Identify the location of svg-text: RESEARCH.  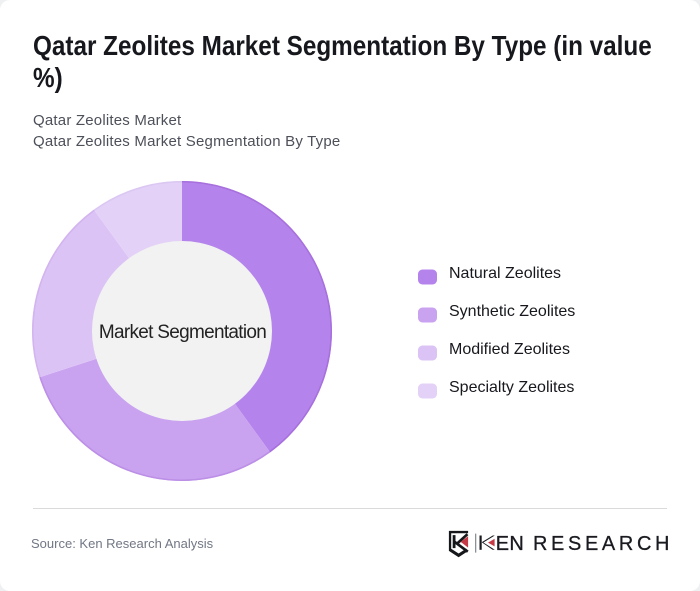
(603, 544).